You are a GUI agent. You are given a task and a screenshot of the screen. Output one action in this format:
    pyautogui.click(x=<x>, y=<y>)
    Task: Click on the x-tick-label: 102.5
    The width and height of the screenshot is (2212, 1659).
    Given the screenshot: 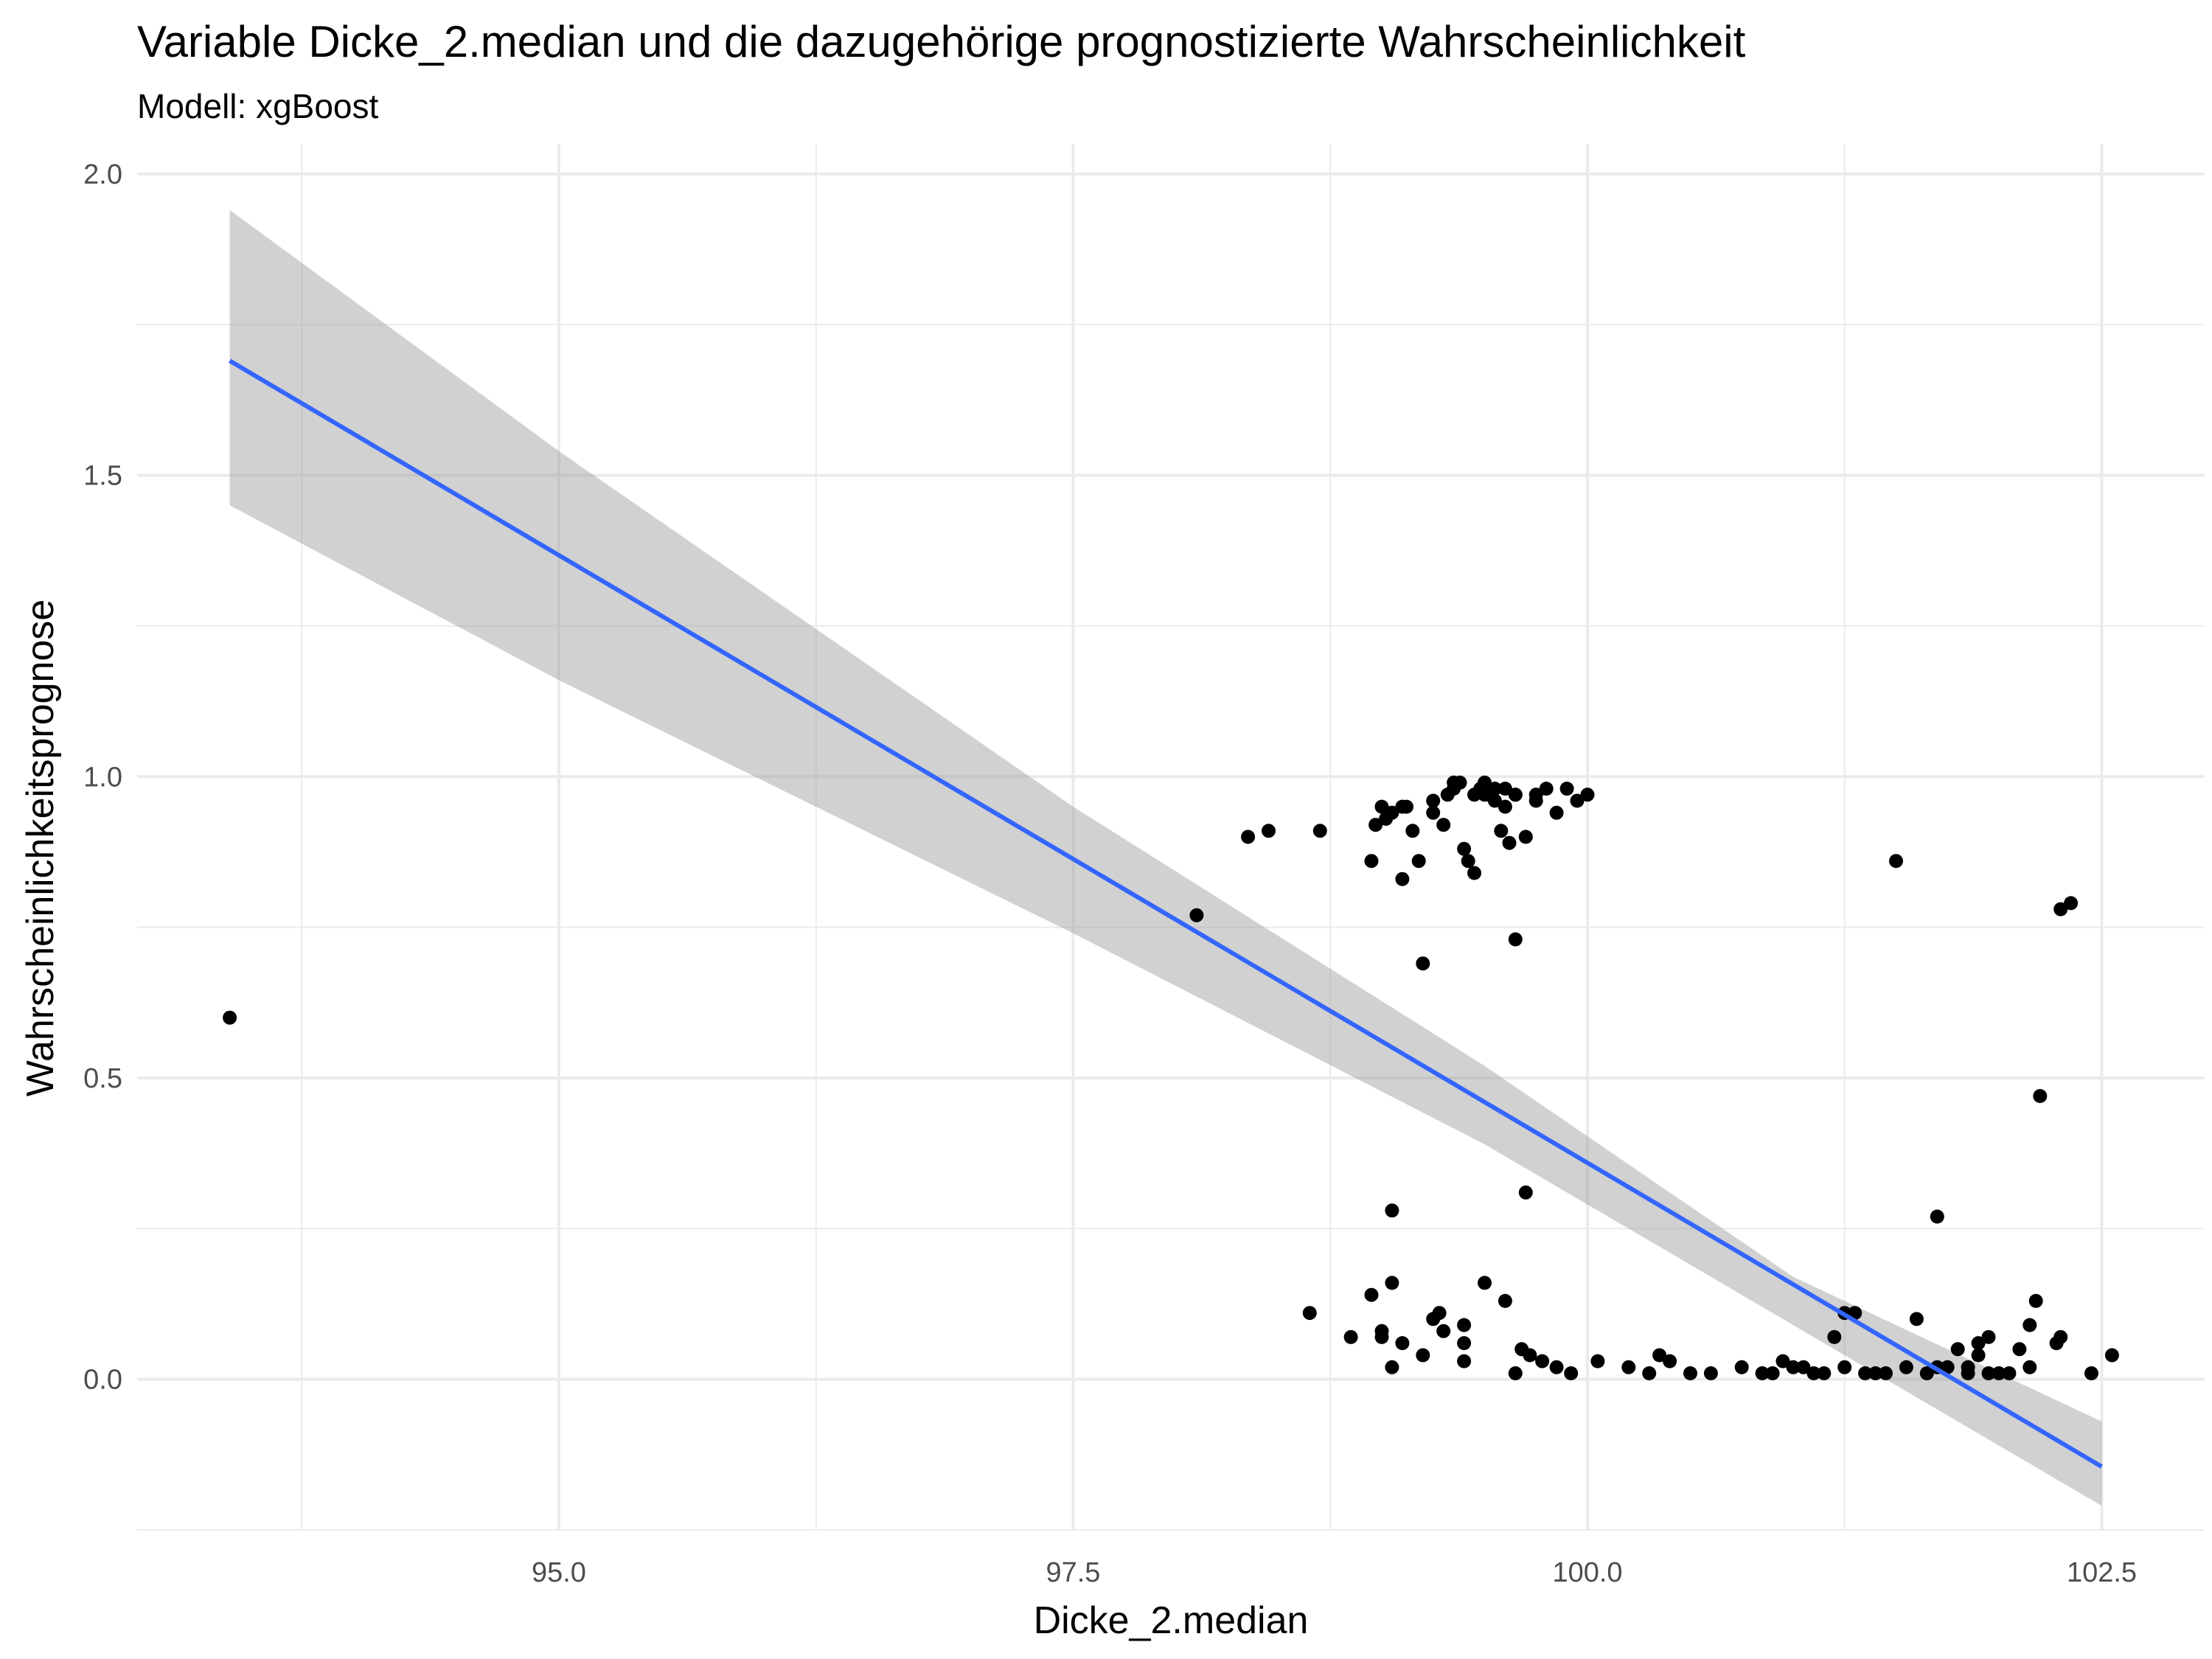 What is the action you would take?
    pyautogui.click(x=2102, y=1572)
    